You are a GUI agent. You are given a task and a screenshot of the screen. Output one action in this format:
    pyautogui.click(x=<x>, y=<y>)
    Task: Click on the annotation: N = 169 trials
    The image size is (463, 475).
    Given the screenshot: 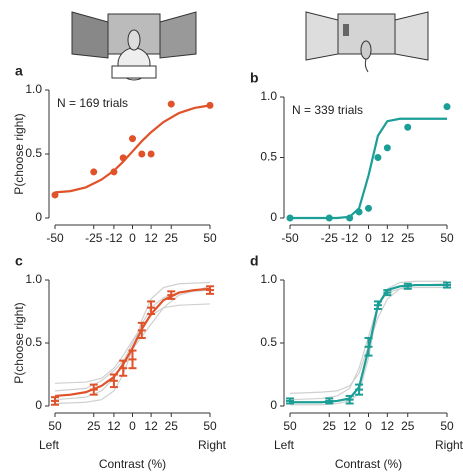 What is the action you would take?
    pyautogui.click(x=92, y=103)
    